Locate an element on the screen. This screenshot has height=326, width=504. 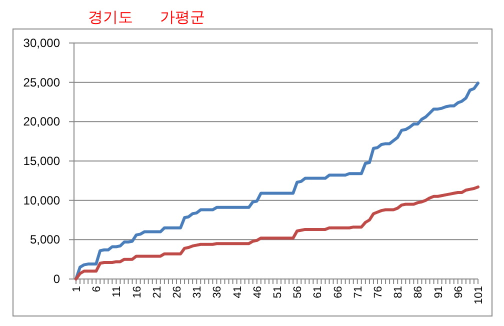
x-tick-label: 86 is located at coordinates (418, 292).